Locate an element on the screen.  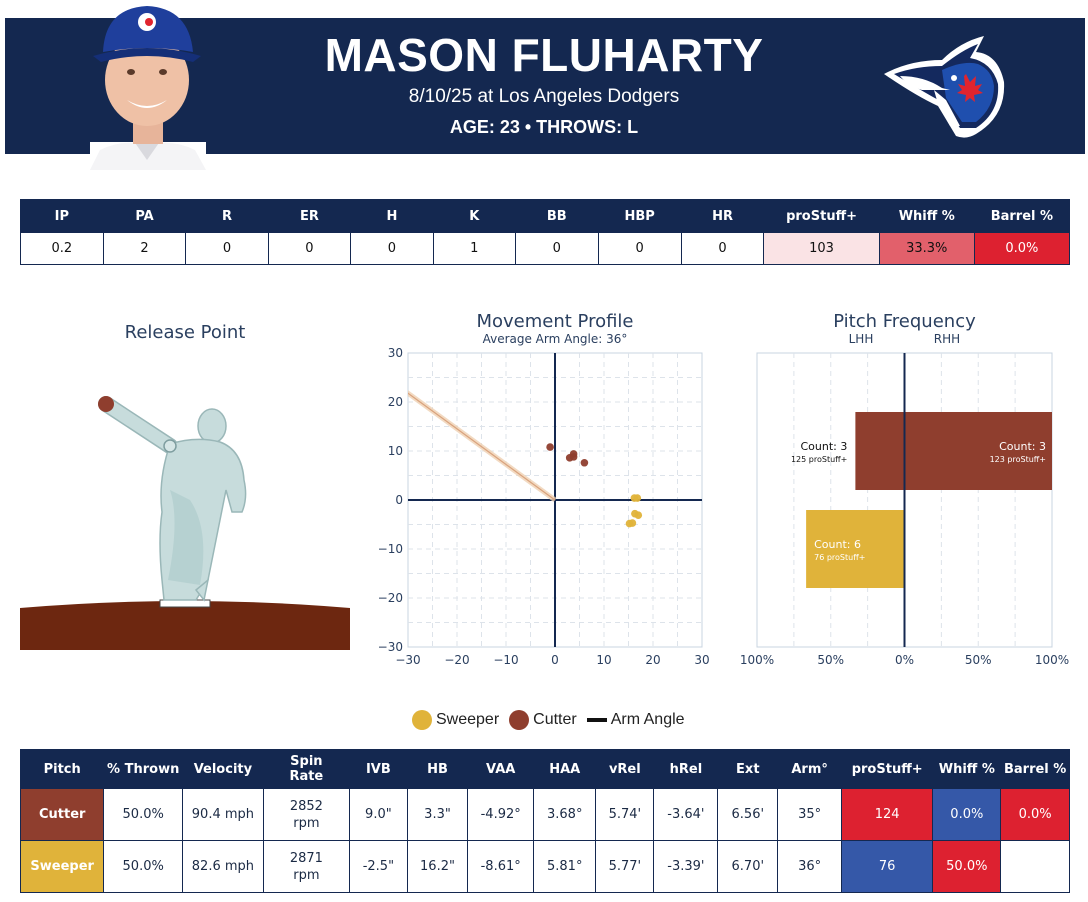
pitch-cell-ext: 6.56' is located at coordinates (748, 814).